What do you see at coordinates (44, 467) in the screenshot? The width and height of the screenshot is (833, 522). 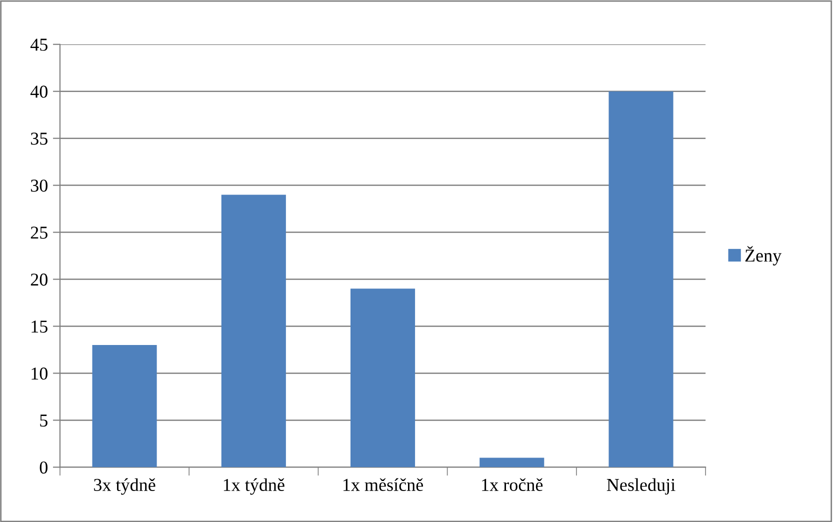 I see `y-tick-label: 0` at bounding box center [44, 467].